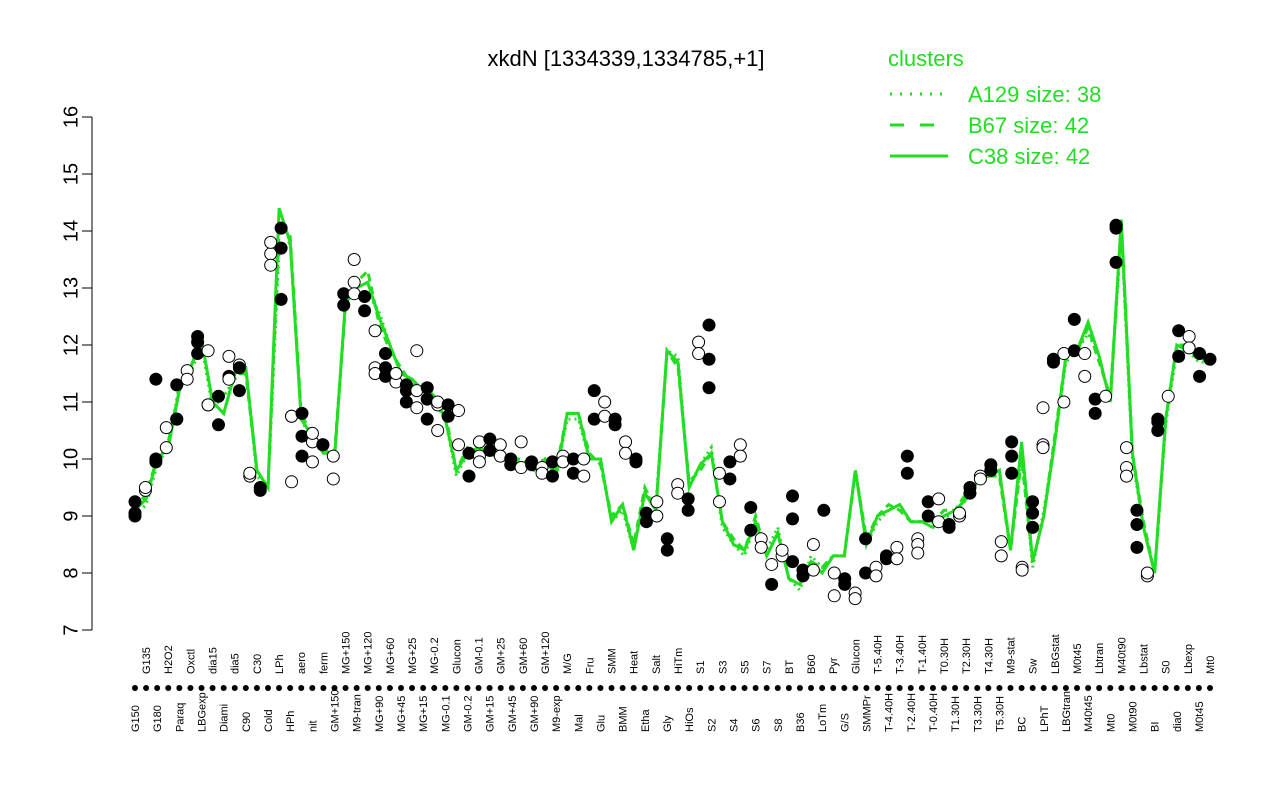 The height and width of the screenshot is (800, 1280). I want to click on x-tick-label: M40t90, so click(1122, 655).